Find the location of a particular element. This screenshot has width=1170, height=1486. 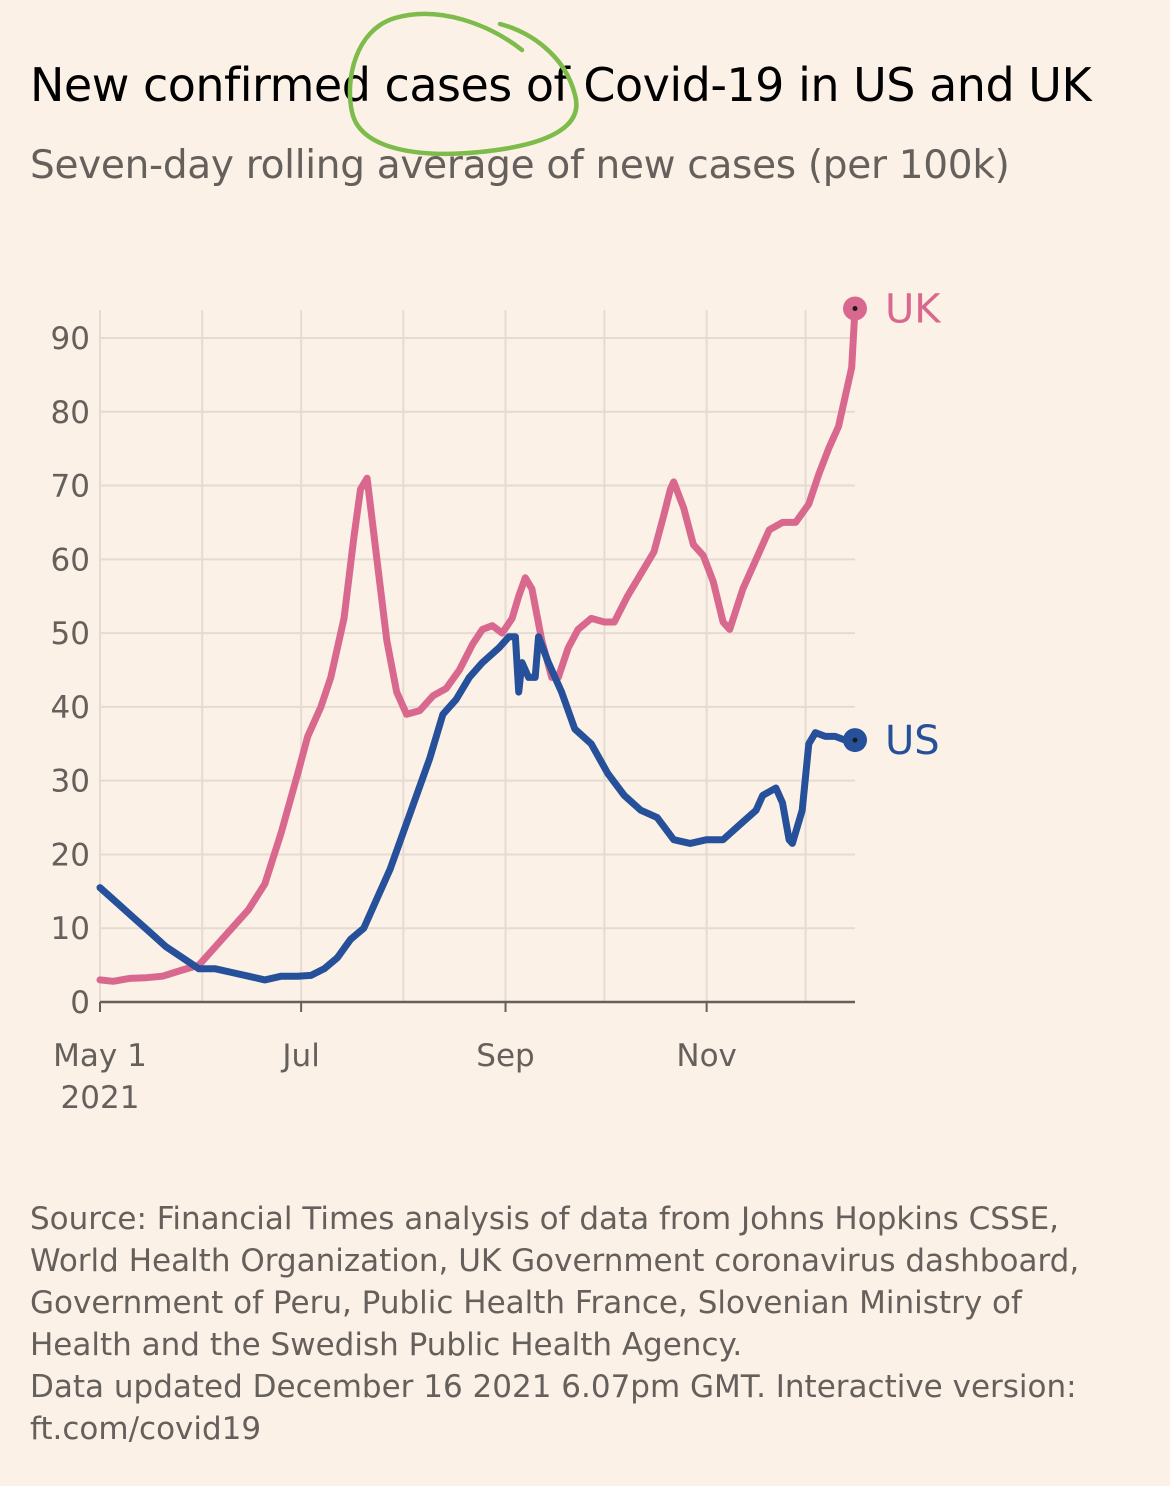

y-tick-label: 0 is located at coordinates (80, 1003).